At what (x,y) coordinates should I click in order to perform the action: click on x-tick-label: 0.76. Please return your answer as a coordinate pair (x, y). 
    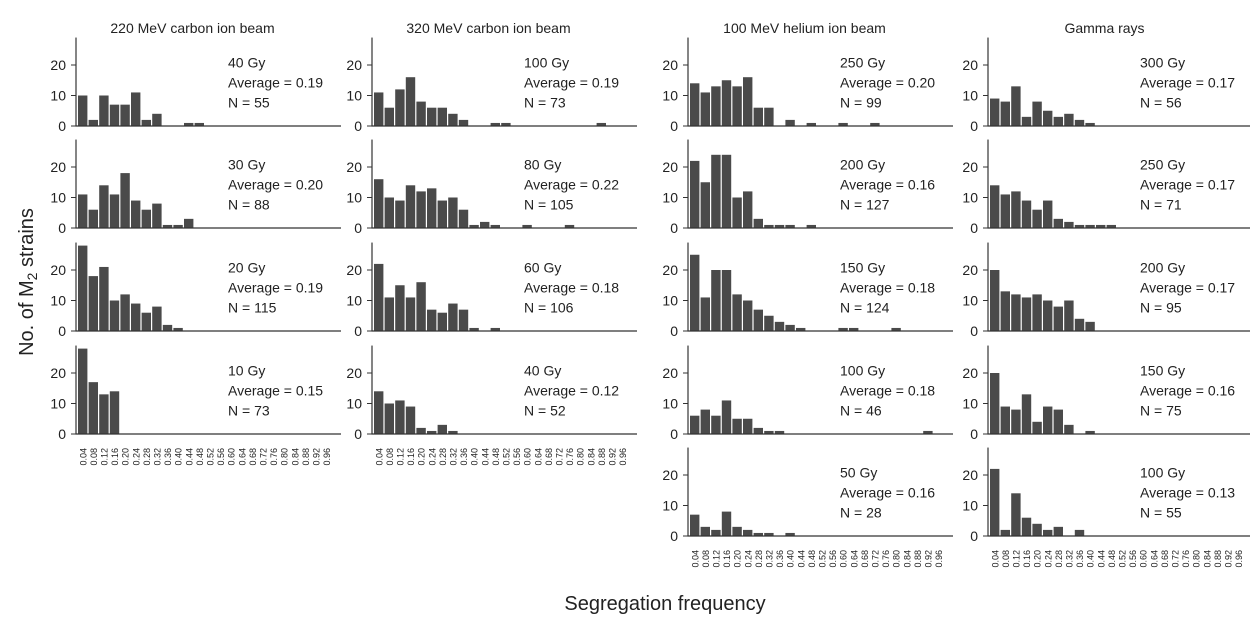
    Looking at the image, I should click on (1186, 559).